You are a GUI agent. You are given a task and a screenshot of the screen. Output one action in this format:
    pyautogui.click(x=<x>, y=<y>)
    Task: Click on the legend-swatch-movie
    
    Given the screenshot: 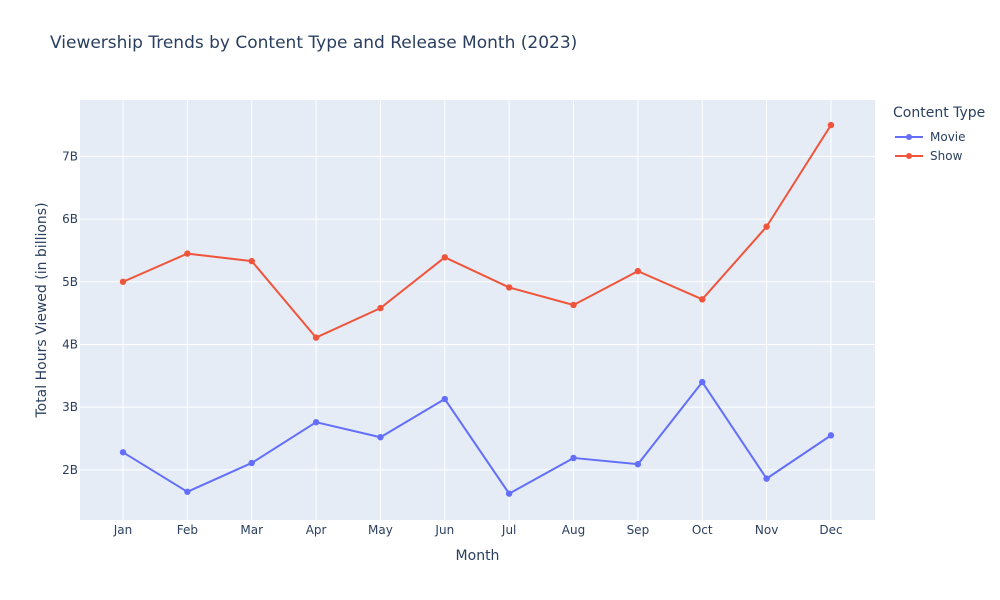 What is the action you would take?
    pyautogui.click(x=909, y=136)
    